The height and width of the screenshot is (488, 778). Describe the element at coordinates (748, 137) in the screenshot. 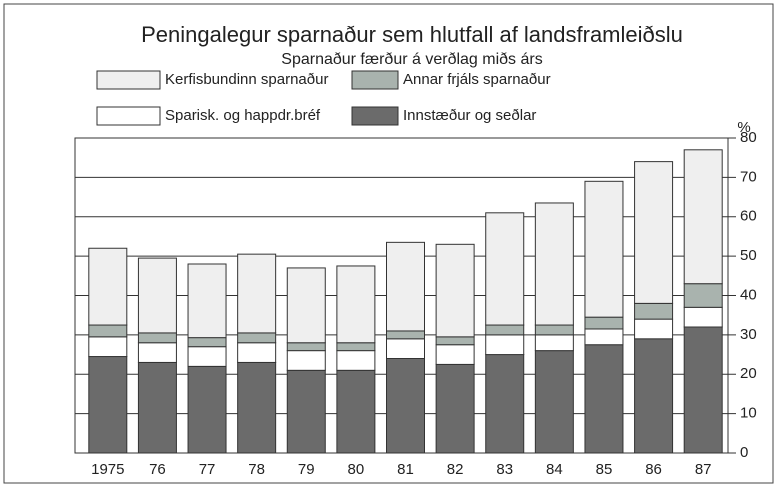

I see `y-tick-label: 80` at that location.